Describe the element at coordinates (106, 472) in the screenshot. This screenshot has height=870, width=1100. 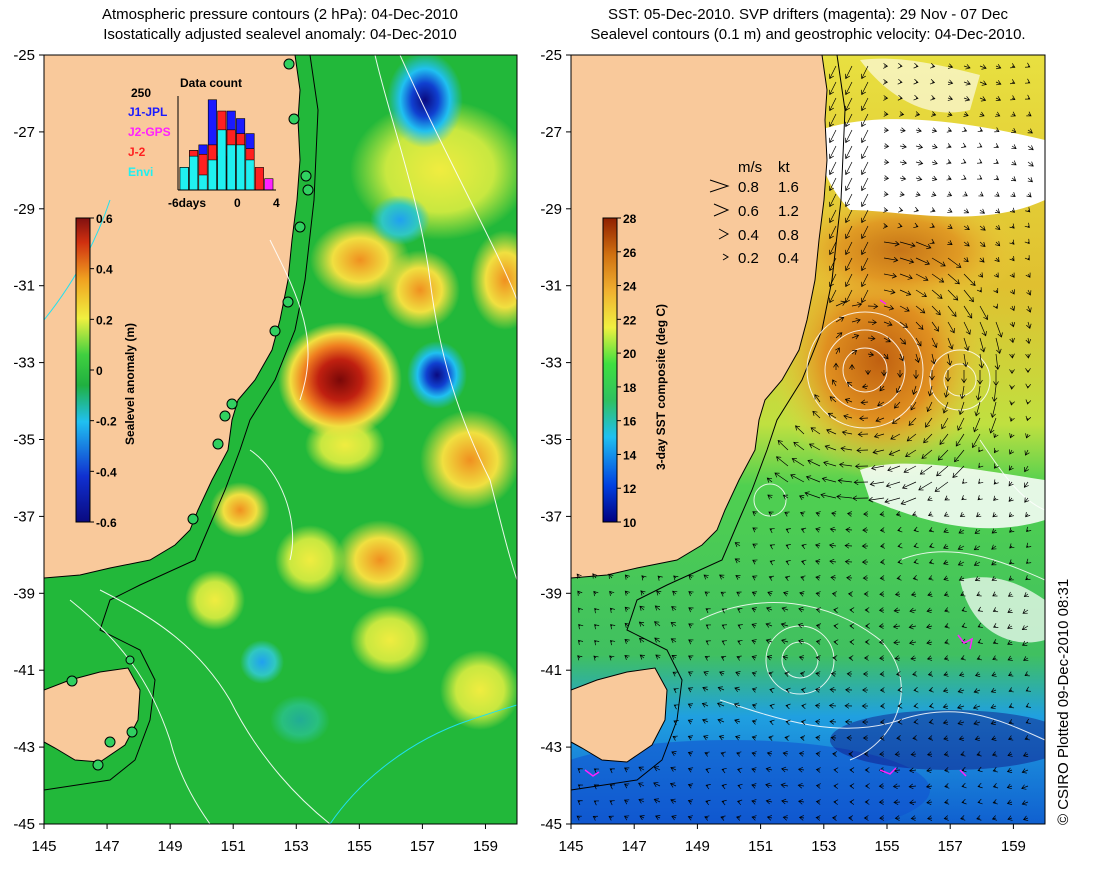
I see `colorbar-tick-label: -0.4` at that location.